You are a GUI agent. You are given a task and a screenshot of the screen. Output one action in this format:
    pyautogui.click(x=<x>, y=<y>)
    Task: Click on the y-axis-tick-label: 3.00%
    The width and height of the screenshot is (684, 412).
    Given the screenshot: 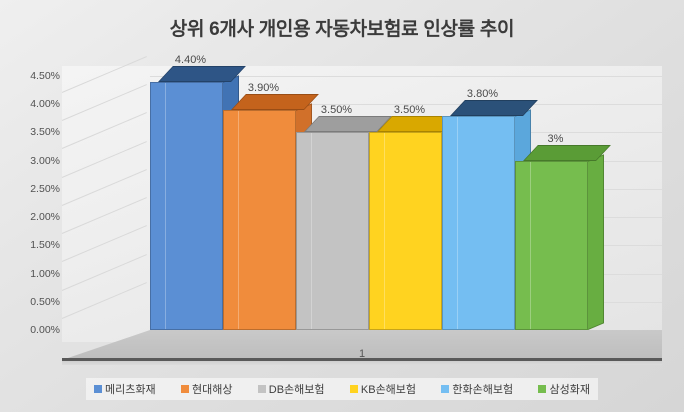 What is the action you would take?
    pyautogui.click(x=45, y=160)
    